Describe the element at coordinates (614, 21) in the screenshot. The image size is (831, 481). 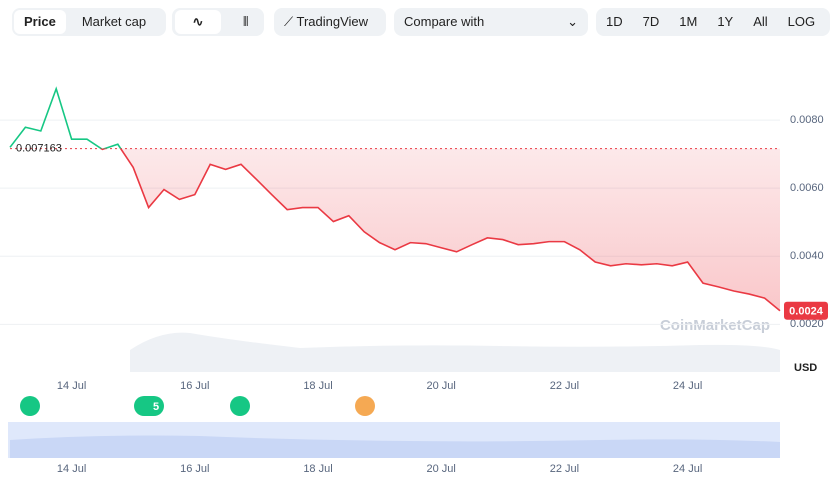
I see `range: 1D` at that location.